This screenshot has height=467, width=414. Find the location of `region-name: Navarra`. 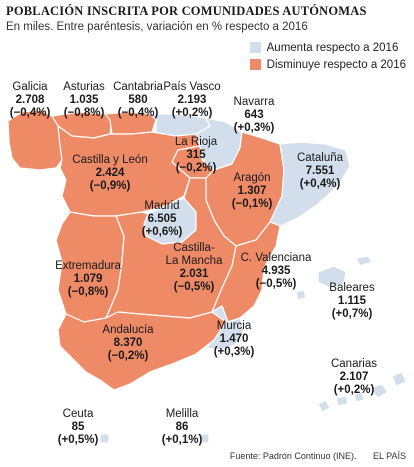

region-name: Navarra is located at coordinates (254, 102).